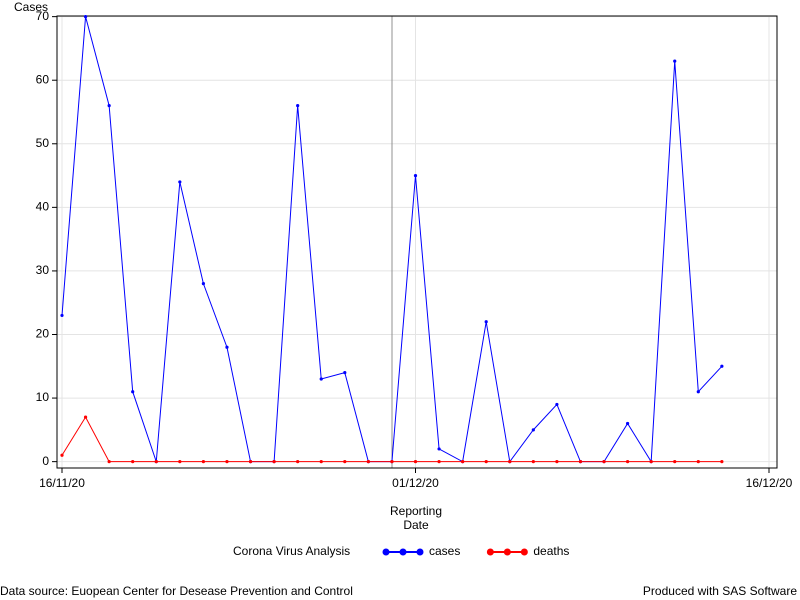 The image size is (800, 600). What do you see at coordinates (43, 334) in the screenshot?
I see `y-tick-label: 20` at bounding box center [43, 334].